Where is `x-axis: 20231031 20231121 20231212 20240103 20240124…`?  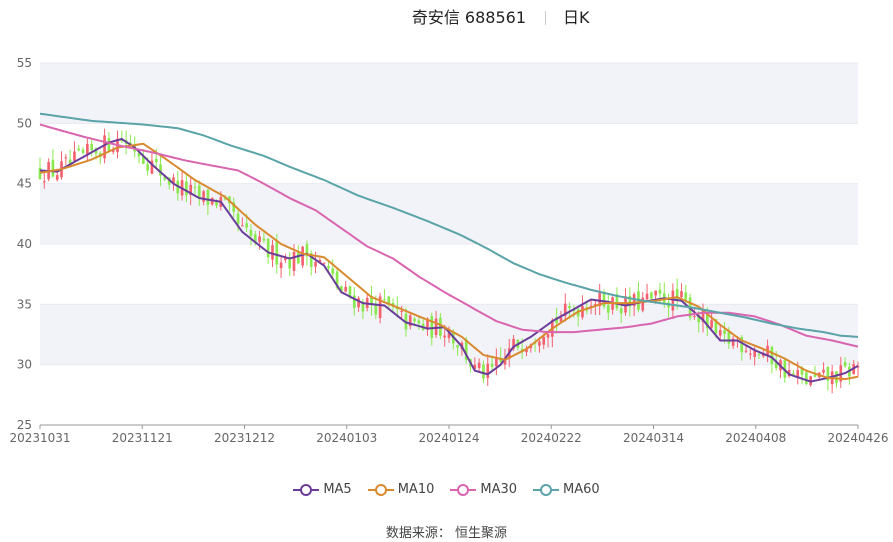
x-axis: 20231031 20231121 20231212 20240103 20240124… is located at coordinates (449, 434).